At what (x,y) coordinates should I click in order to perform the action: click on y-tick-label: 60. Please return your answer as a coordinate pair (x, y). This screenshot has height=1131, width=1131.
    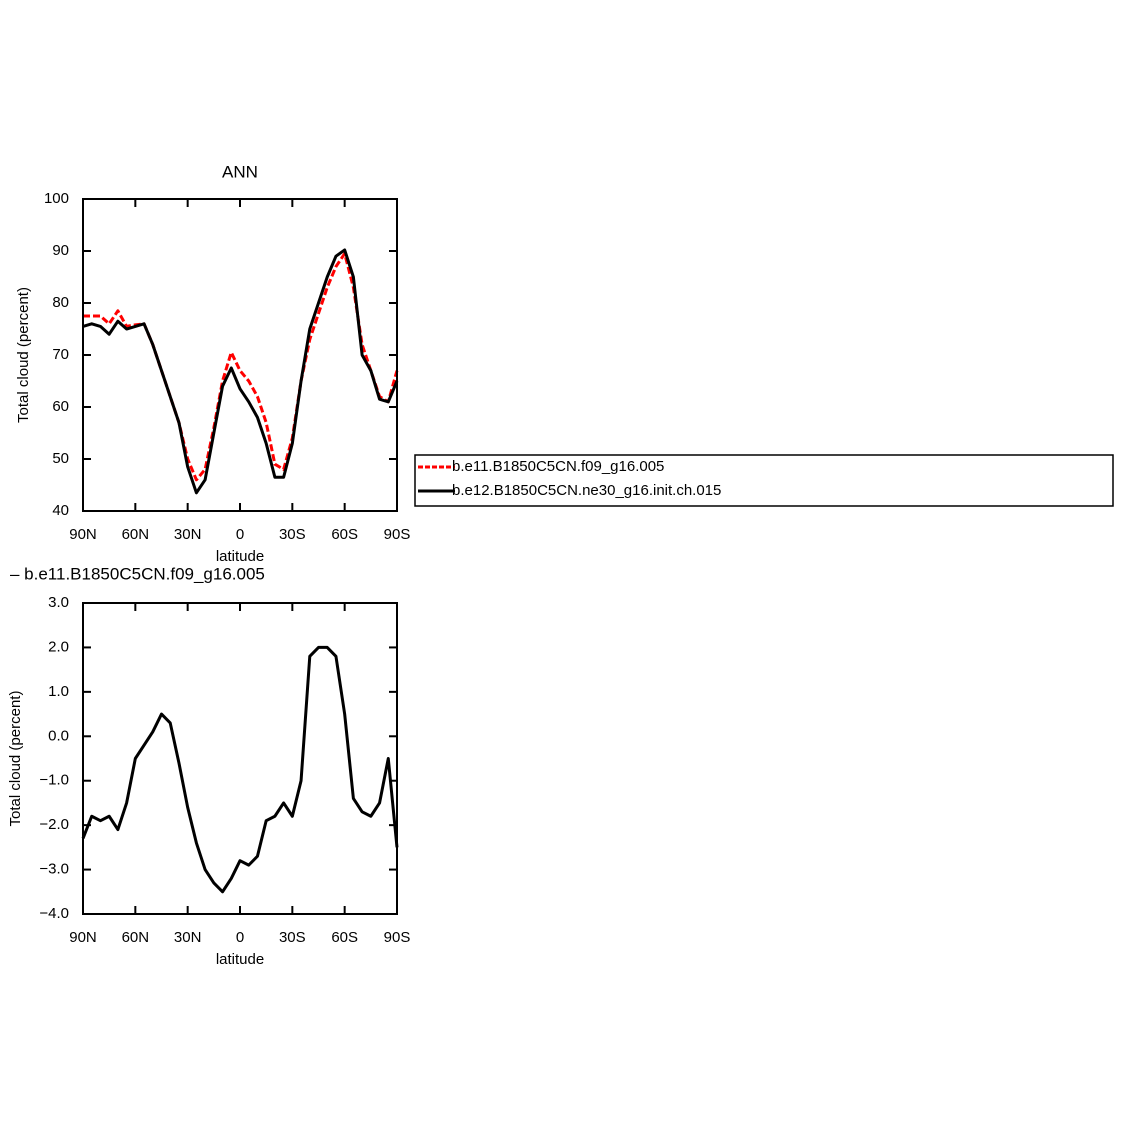
    Looking at the image, I should click on (60, 406).